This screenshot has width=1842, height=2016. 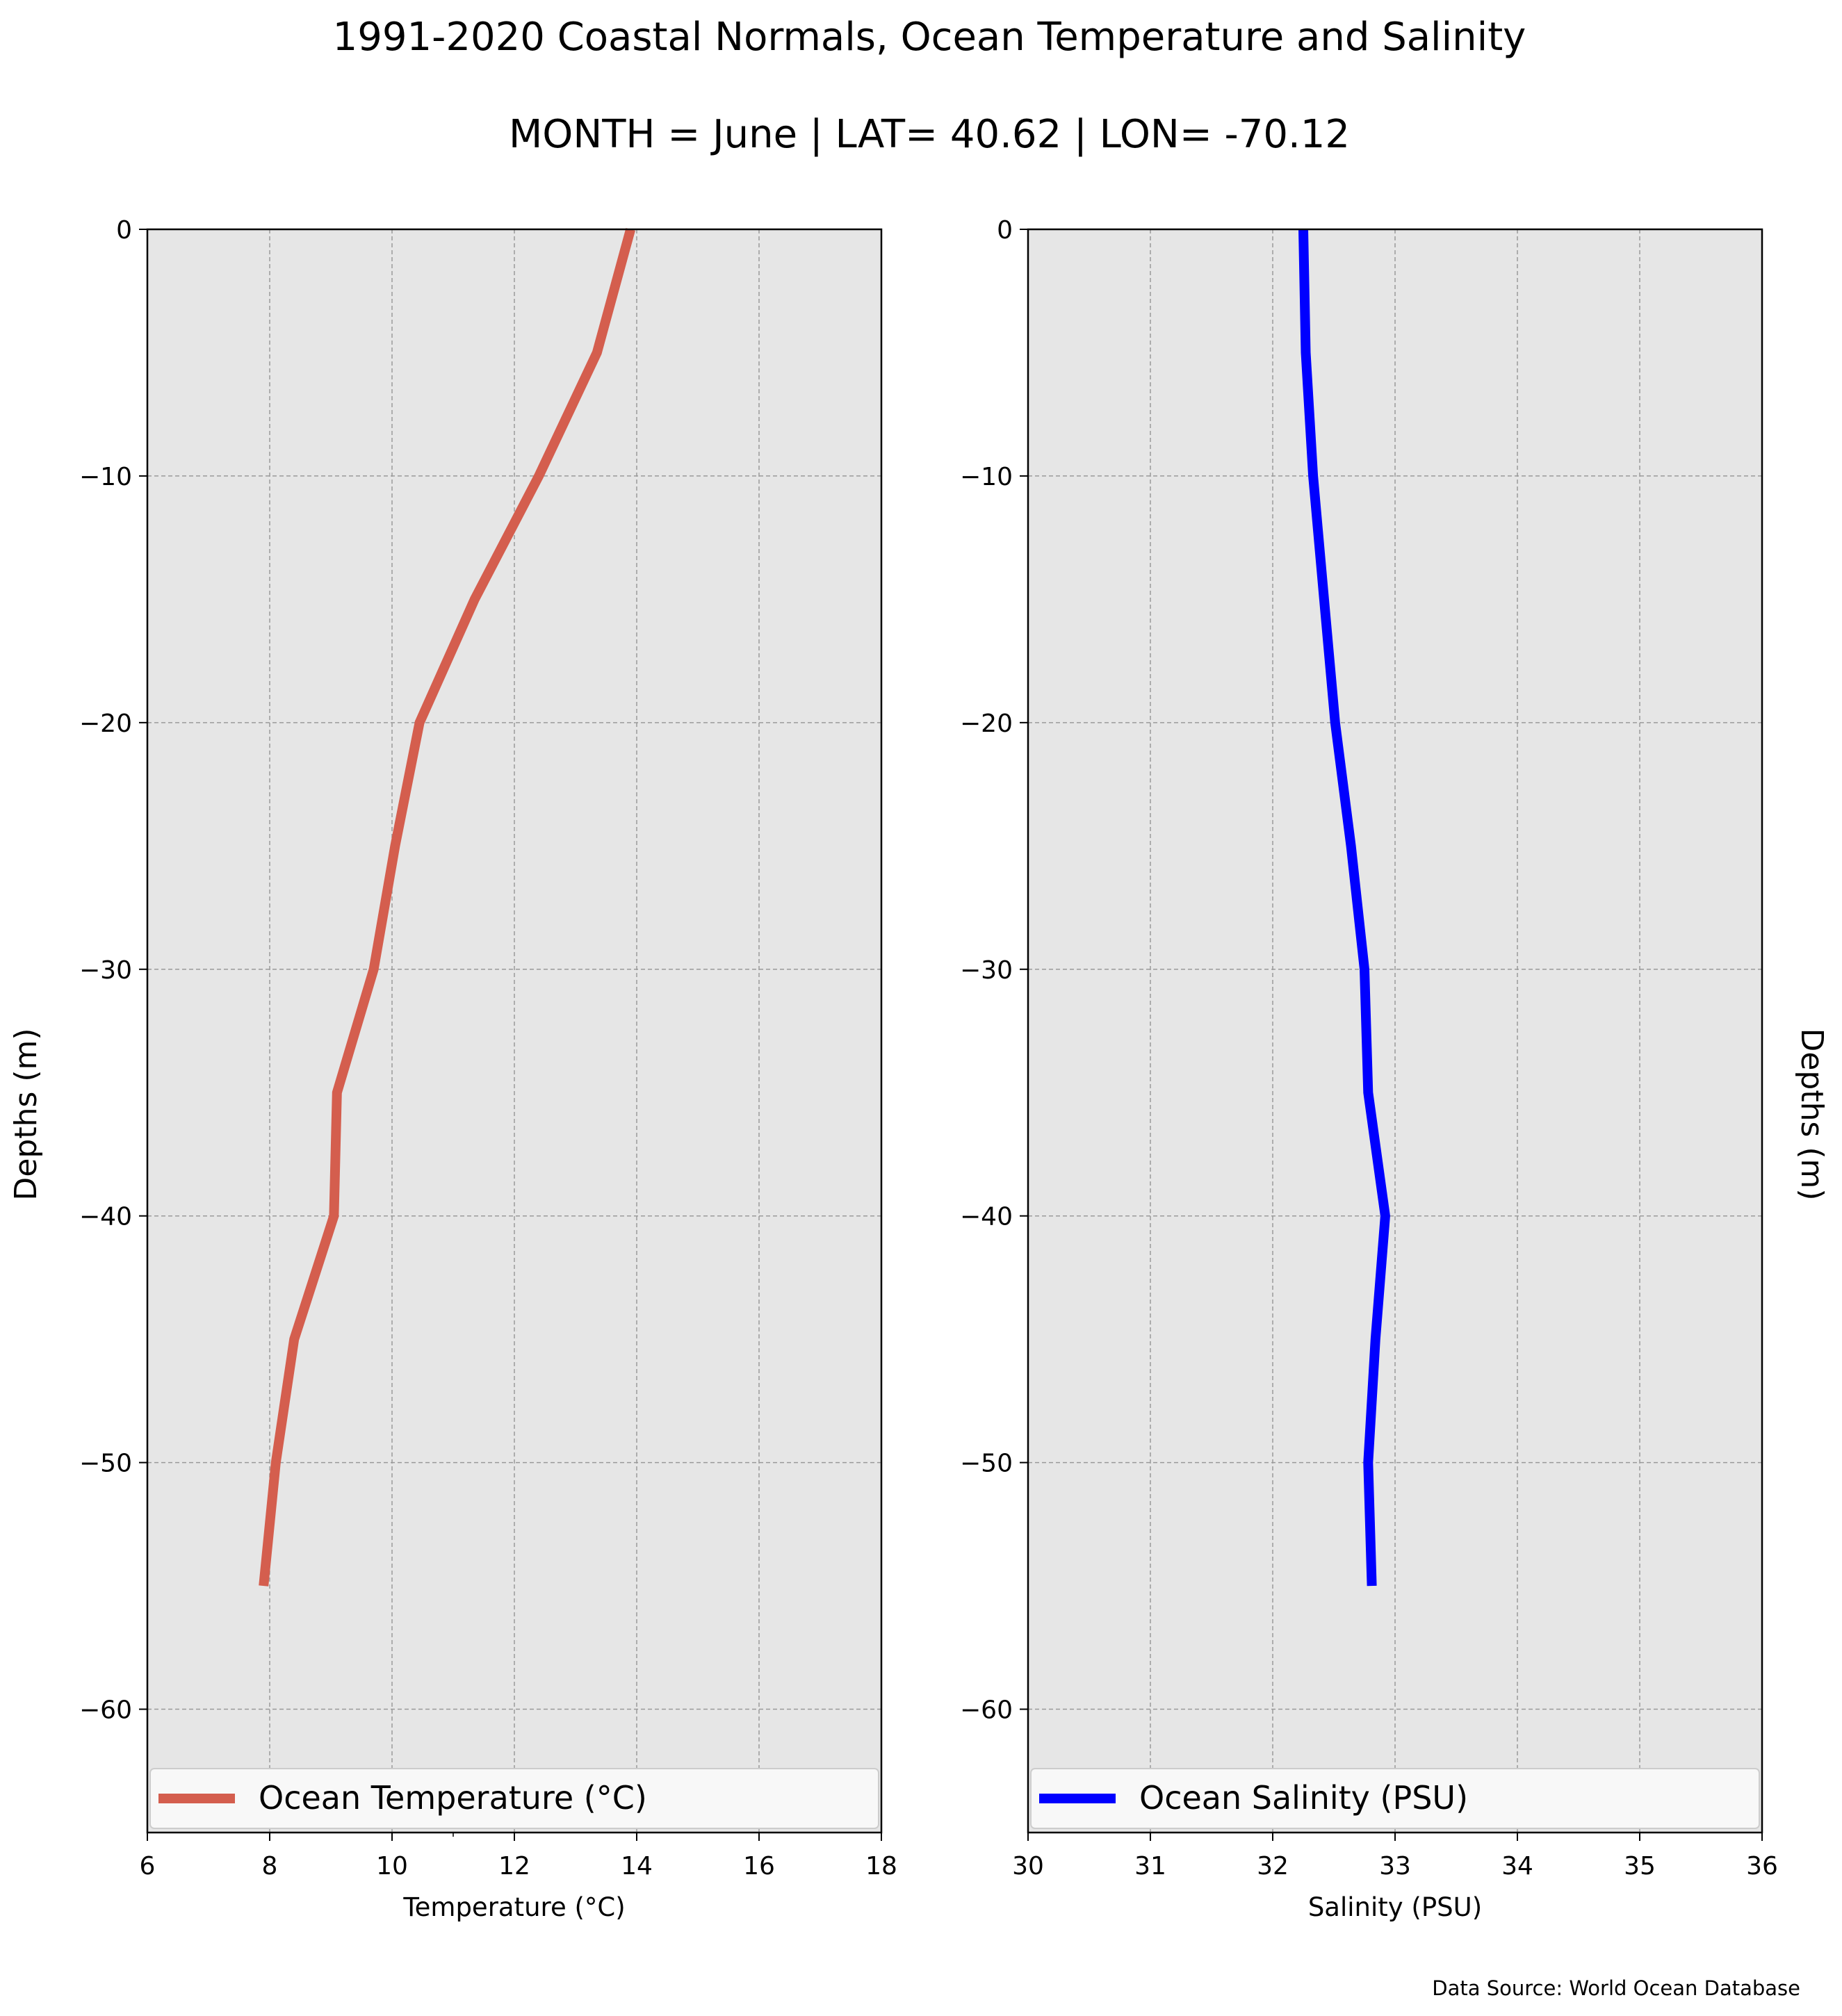 I want to click on temperature-x-tick-label: 10, so click(x=392, y=1866).